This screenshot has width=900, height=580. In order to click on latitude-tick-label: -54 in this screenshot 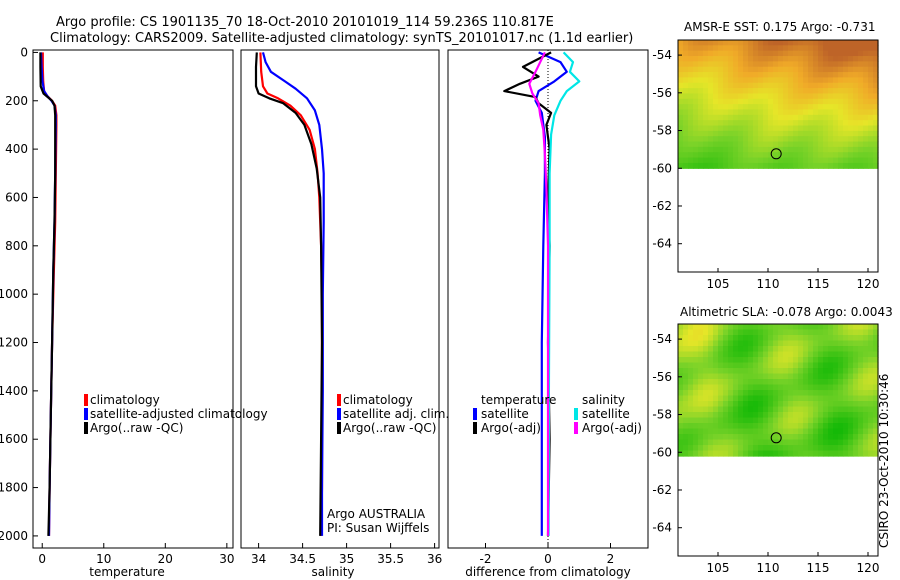, I will do `click(662, 55)`.